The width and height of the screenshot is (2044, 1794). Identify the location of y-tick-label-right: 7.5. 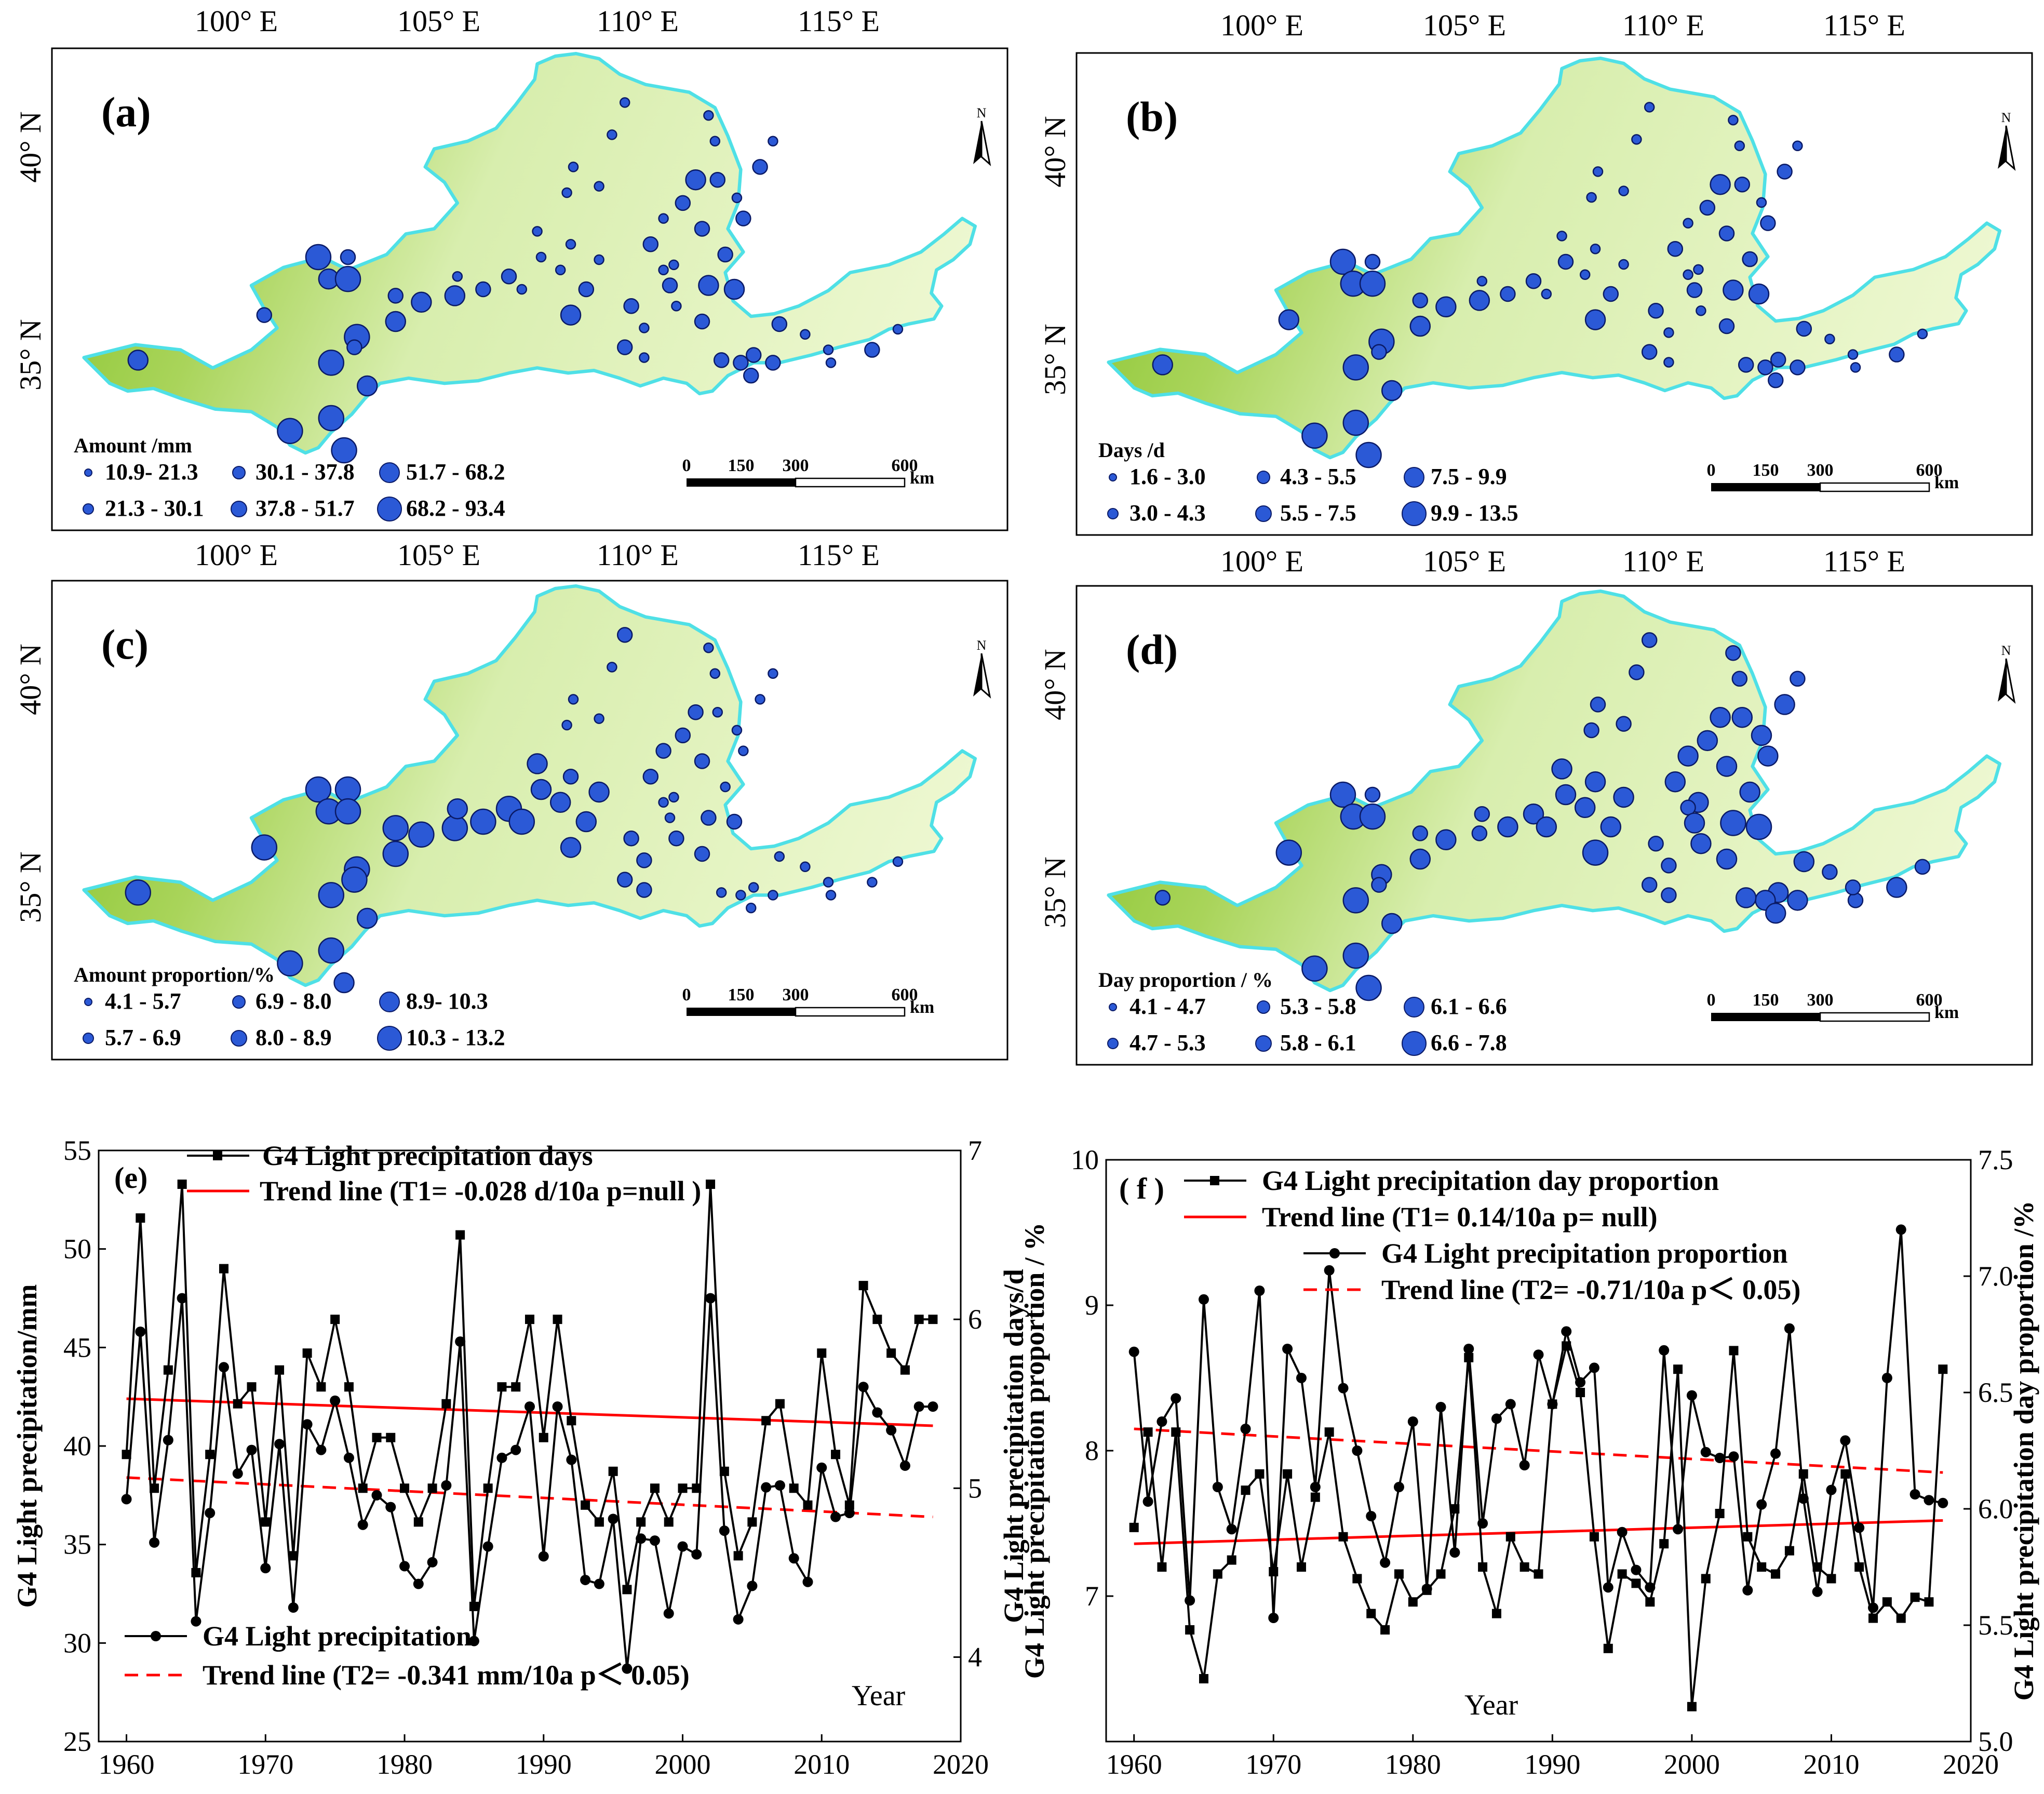
(1995, 1159).